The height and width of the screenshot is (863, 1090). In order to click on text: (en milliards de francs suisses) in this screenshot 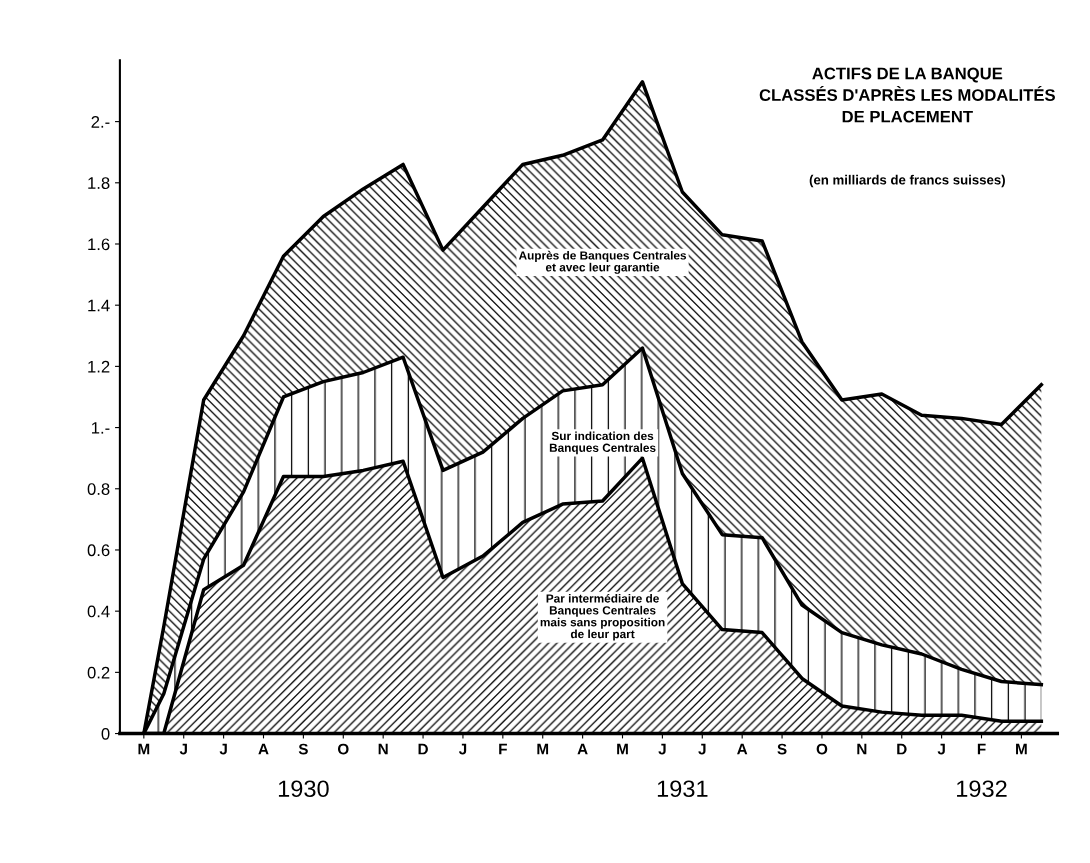, I will do `click(907, 181)`.